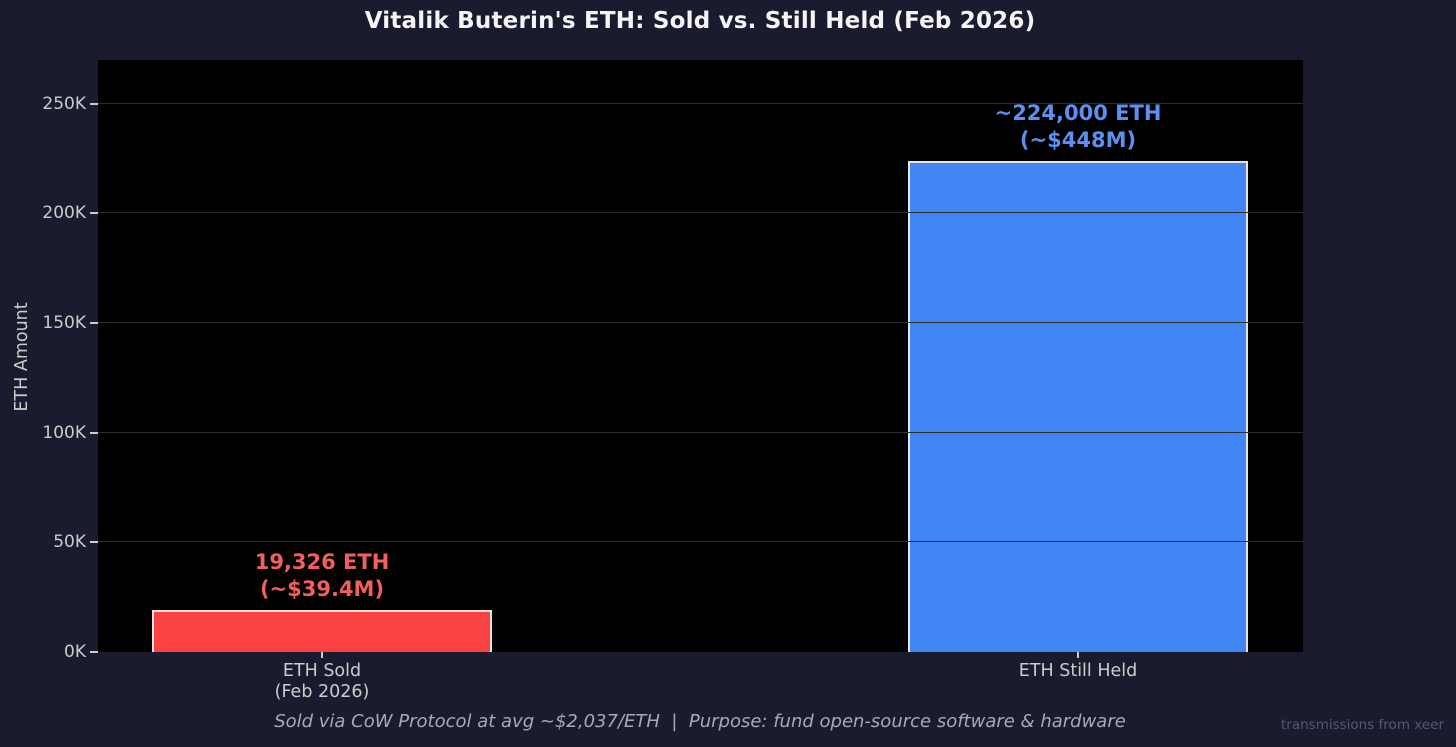  Describe the element at coordinates (64, 213) in the screenshot. I see `y-tick-label: 200K` at that location.